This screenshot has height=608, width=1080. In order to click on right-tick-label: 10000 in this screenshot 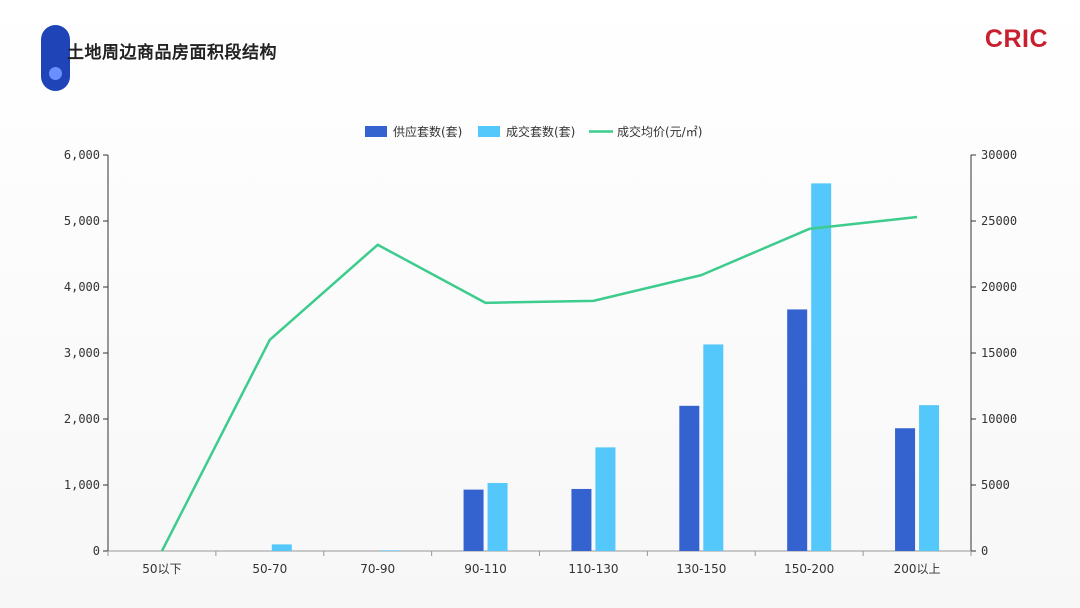, I will do `click(999, 419)`.